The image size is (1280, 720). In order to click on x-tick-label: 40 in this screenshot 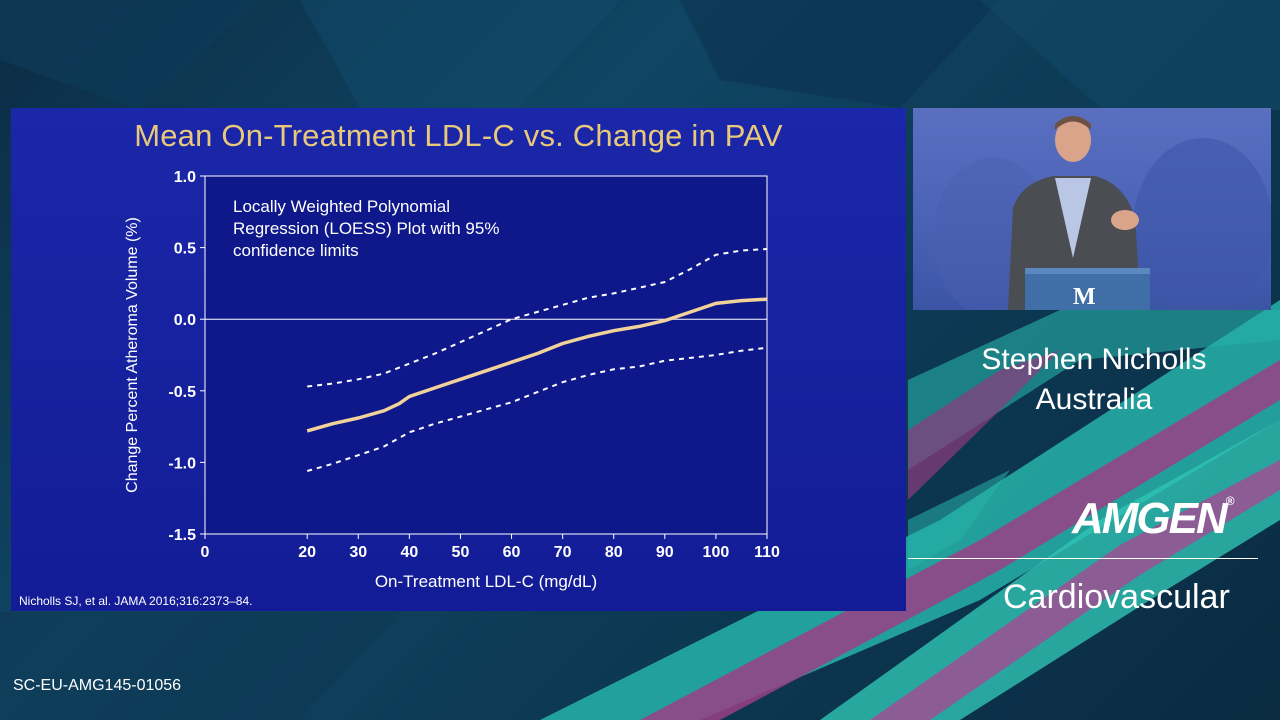, I will do `click(409, 552)`.